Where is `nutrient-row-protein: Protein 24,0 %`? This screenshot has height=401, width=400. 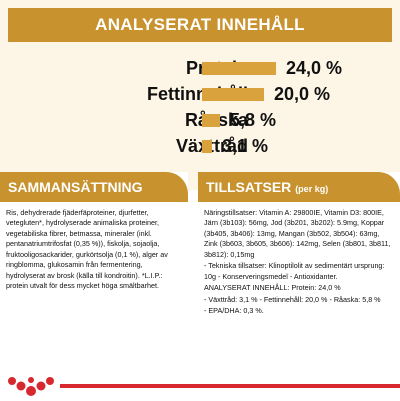
nutrient-row-protein: Protein 24,0 % is located at coordinates (210, 68).